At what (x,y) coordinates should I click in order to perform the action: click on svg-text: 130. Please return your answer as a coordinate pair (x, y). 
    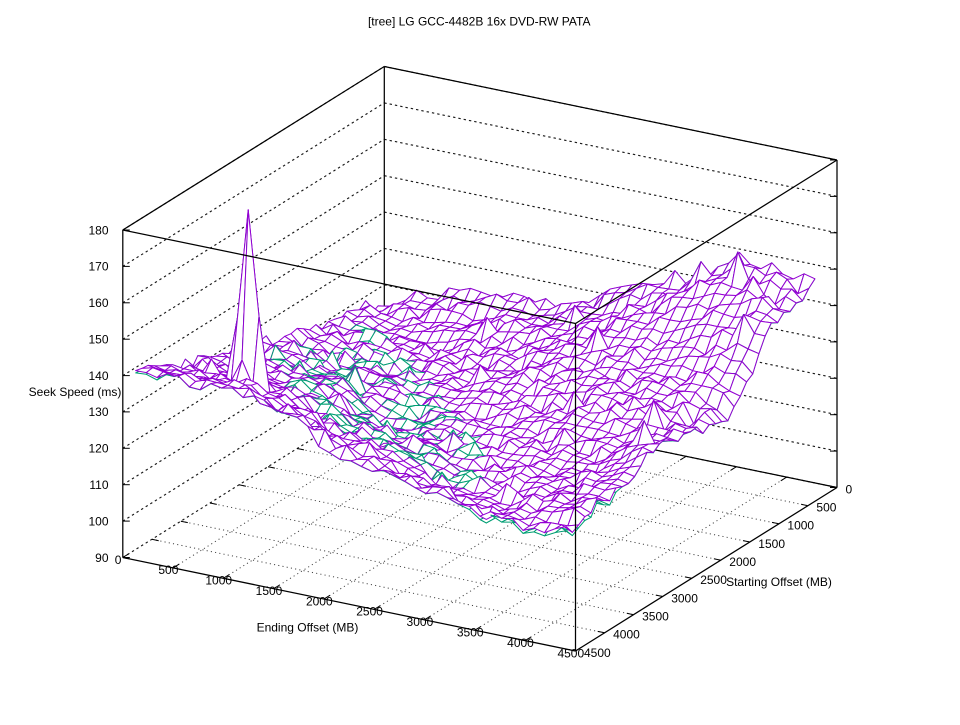
    Looking at the image, I should click on (98, 412).